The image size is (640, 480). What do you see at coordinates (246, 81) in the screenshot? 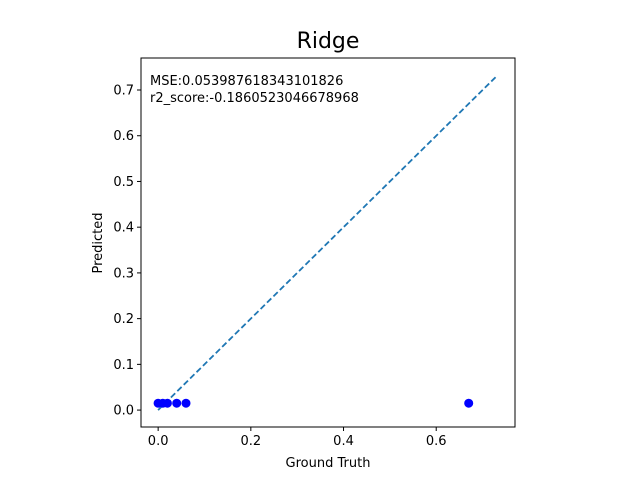
I see `annotation-mse: MSE:0.053987618343101826` at bounding box center [246, 81].